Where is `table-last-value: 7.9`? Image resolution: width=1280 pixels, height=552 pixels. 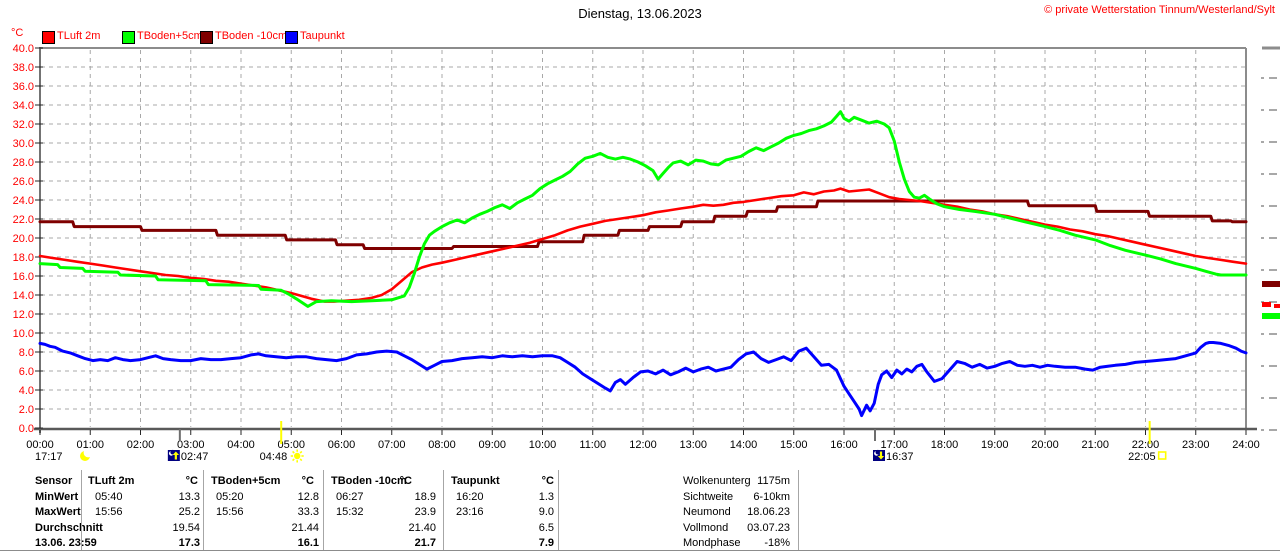 table-last-value: 7.9 is located at coordinates (546, 543).